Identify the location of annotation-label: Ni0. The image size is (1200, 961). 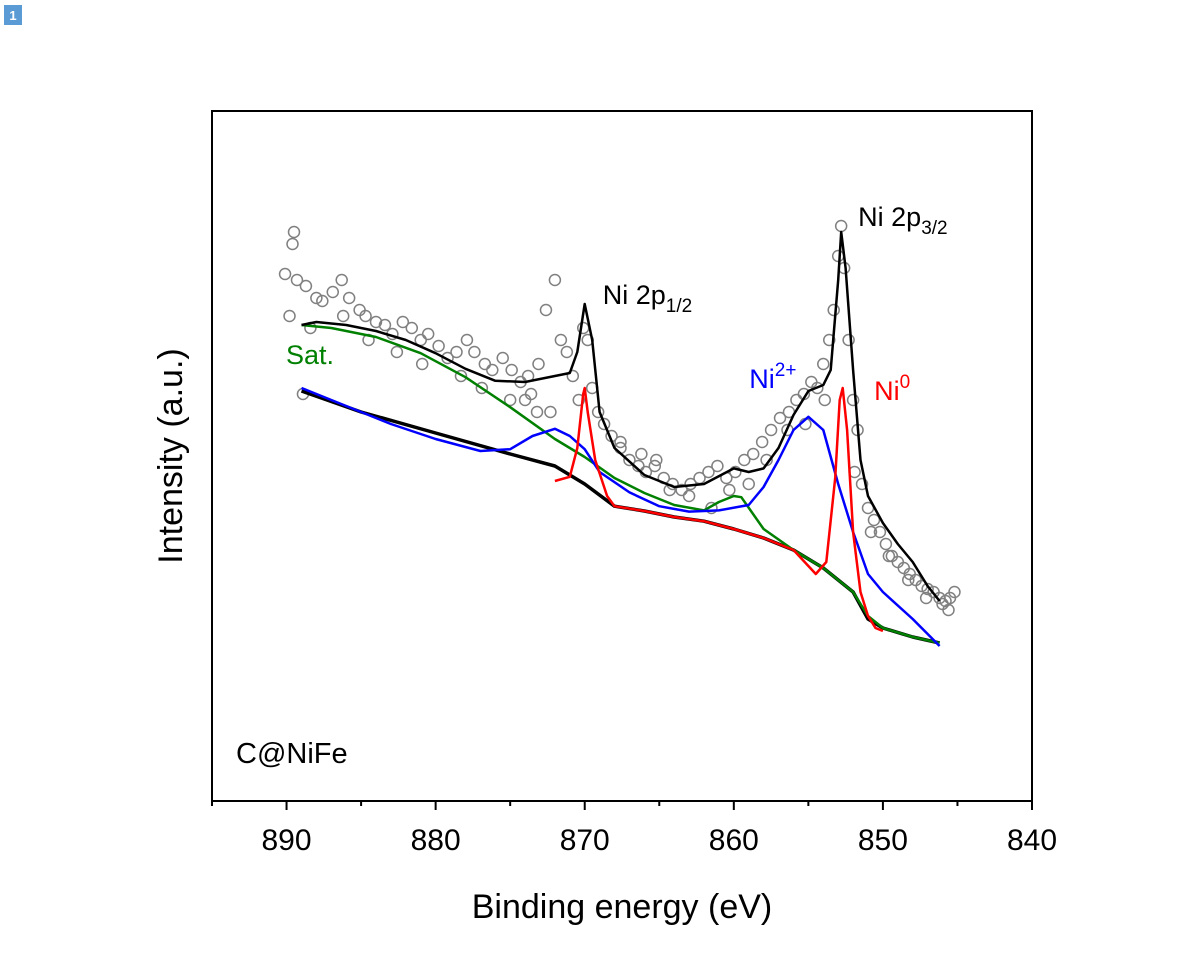
(892, 389).